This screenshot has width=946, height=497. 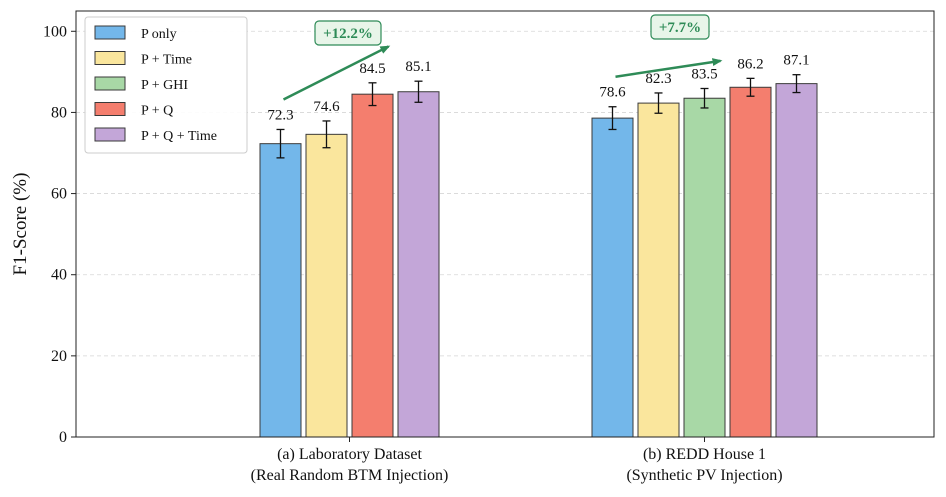 What do you see at coordinates (418, 67) in the screenshot?
I see `bar-value-label: 85.1` at bounding box center [418, 67].